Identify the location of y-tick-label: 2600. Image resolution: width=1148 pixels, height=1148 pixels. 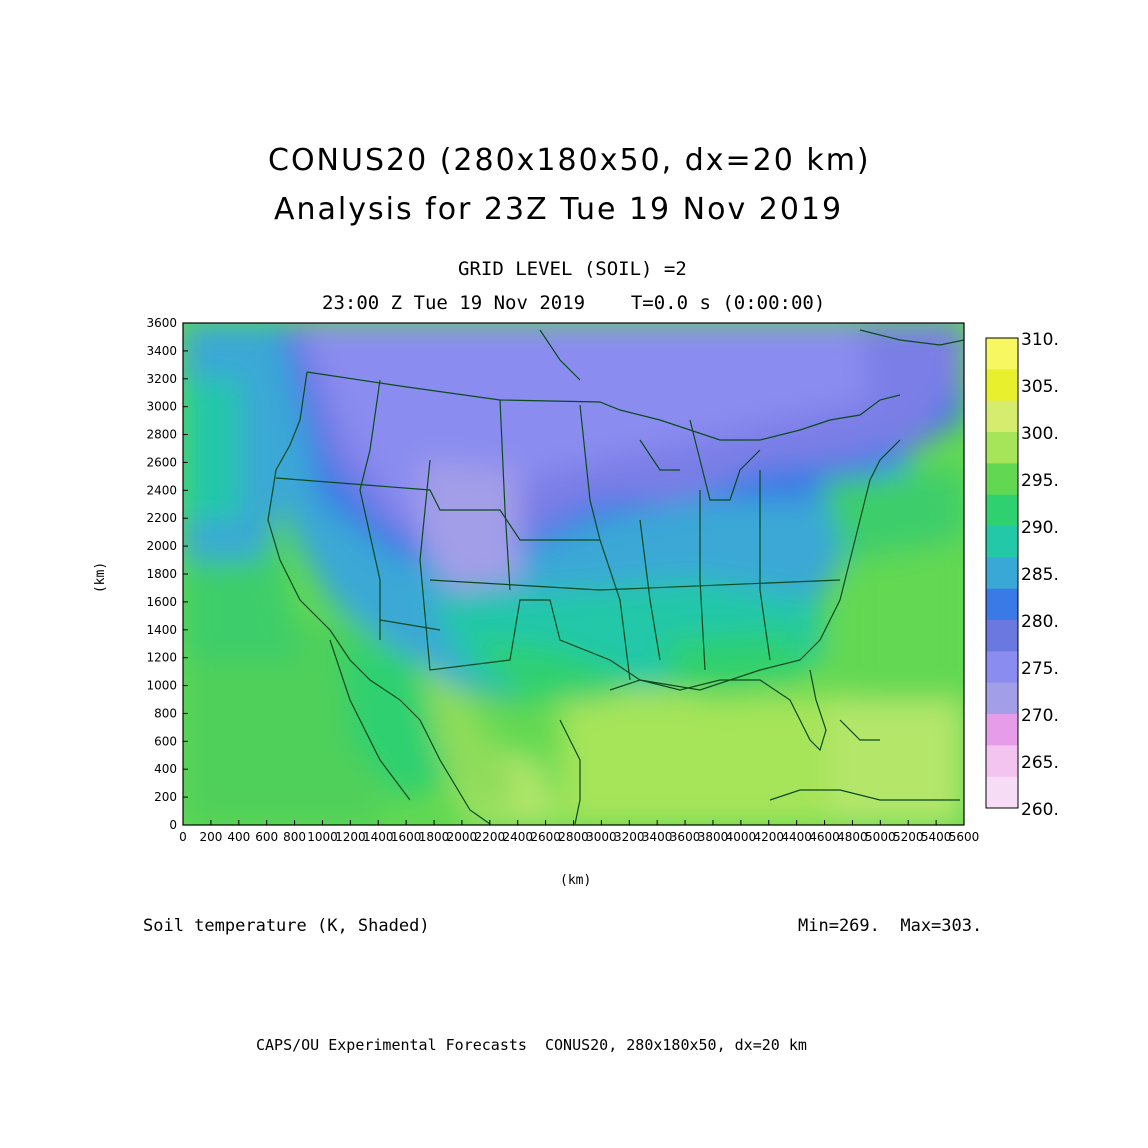
(161, 462).